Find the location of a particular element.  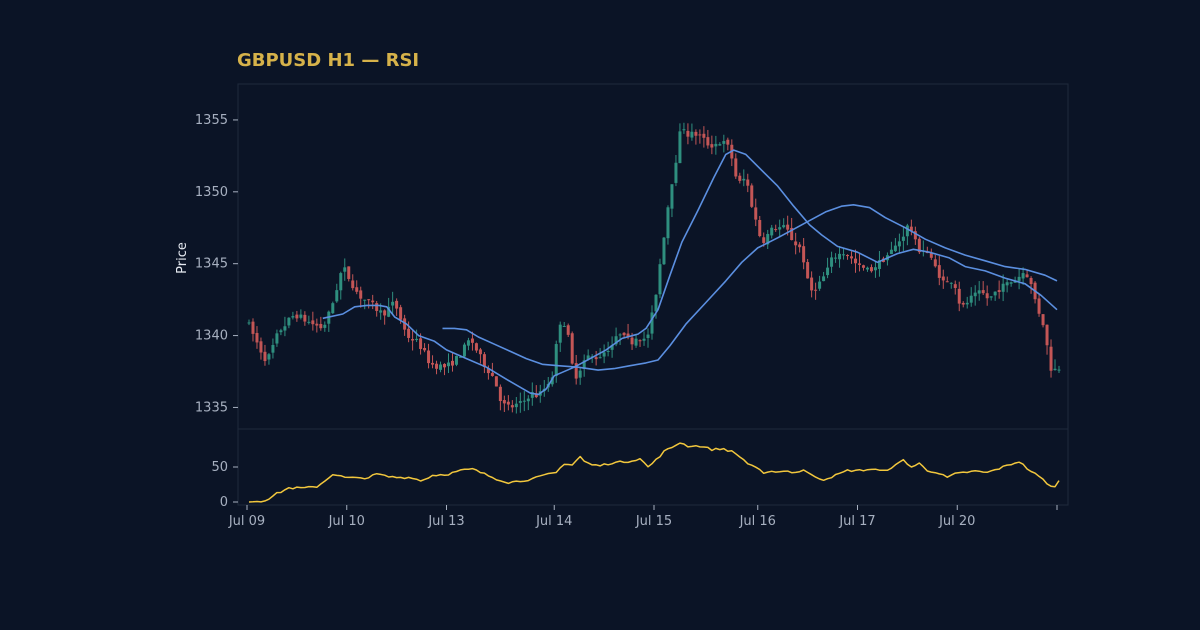

price-y-tick-label: 1355 is located at coordinates (211, 120).